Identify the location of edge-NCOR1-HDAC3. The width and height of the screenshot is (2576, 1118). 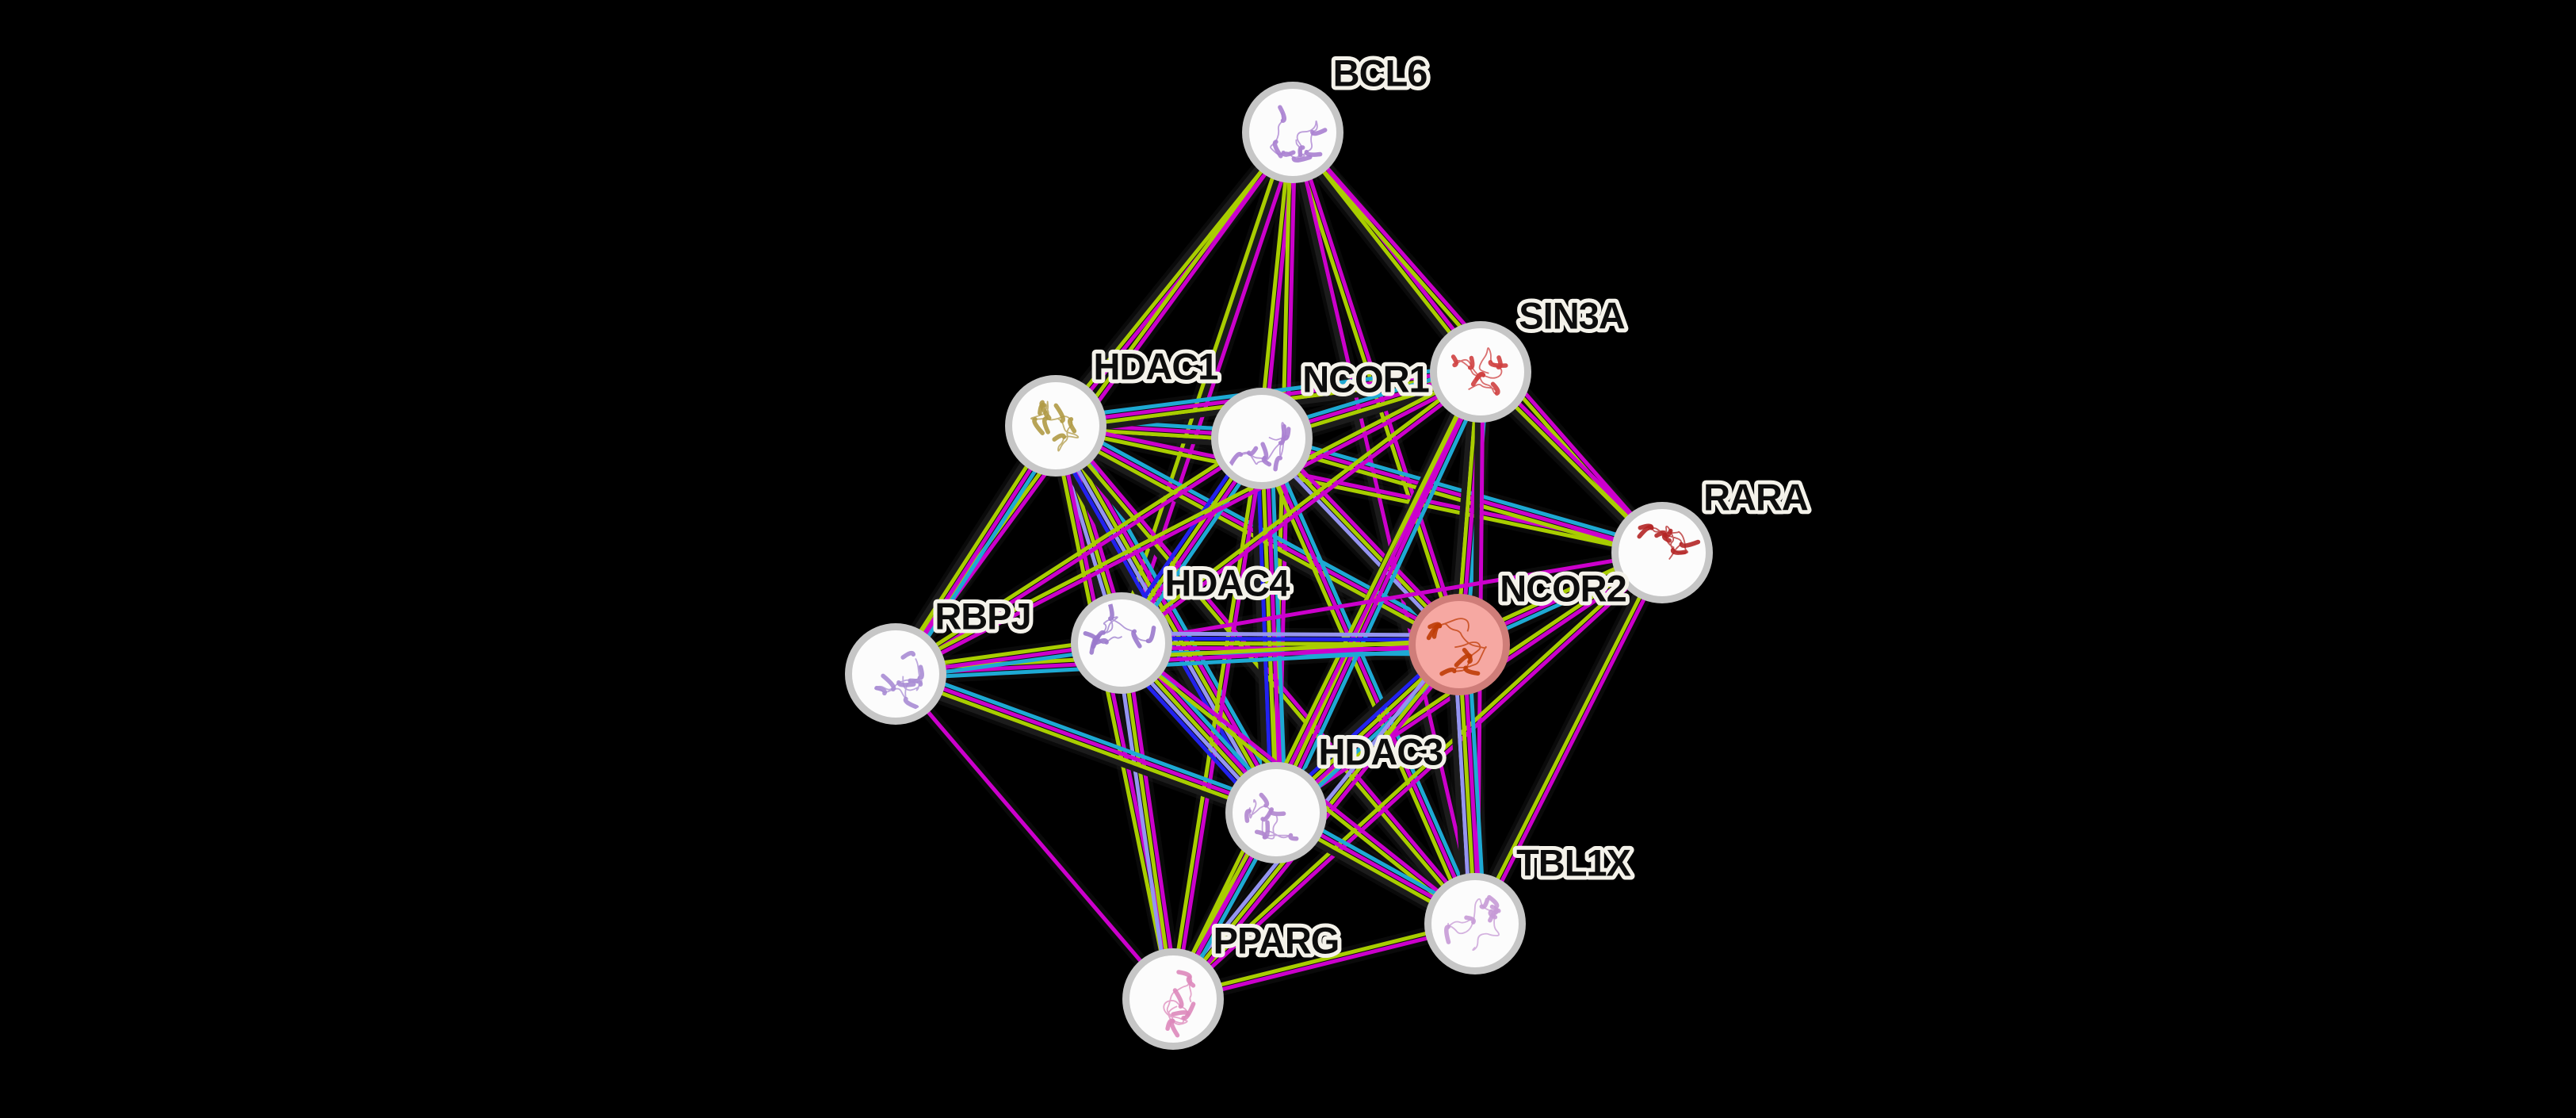
(1268, 626).